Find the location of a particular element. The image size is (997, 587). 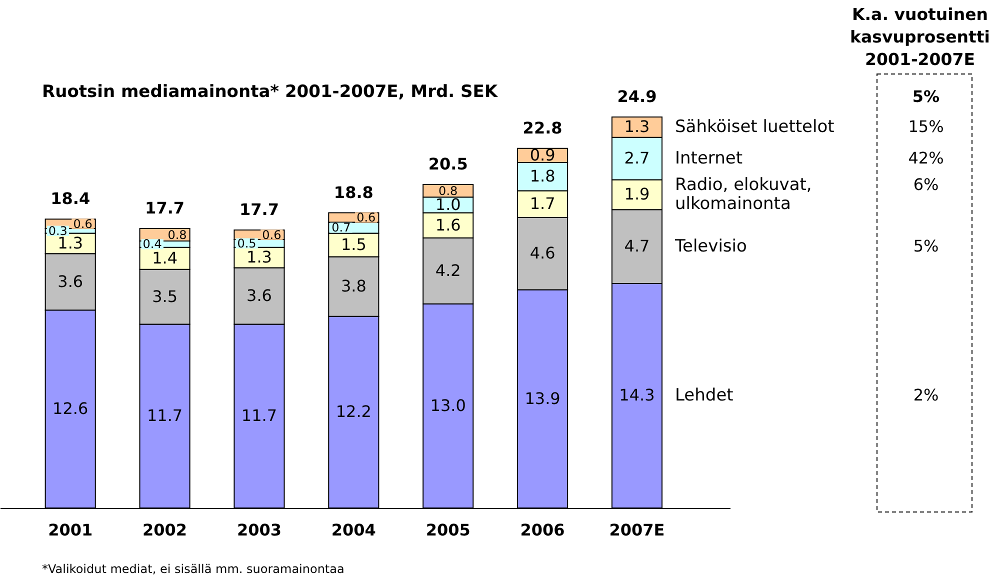

data-label: 1.8 is located at coordinates (543, 176).